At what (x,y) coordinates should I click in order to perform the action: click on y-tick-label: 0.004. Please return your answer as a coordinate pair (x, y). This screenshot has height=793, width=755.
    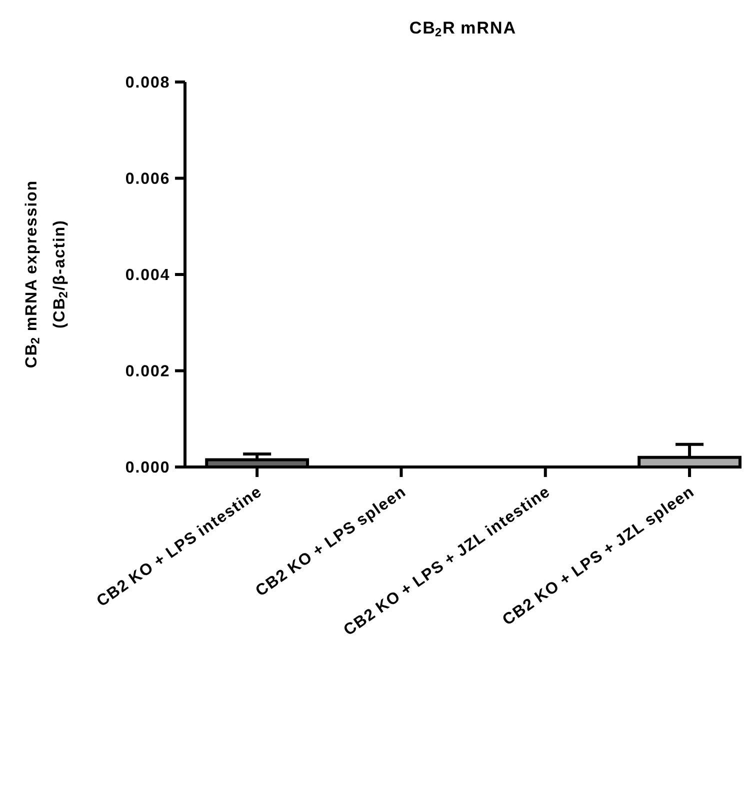
    Looking at the image, I should click on (148, 274).